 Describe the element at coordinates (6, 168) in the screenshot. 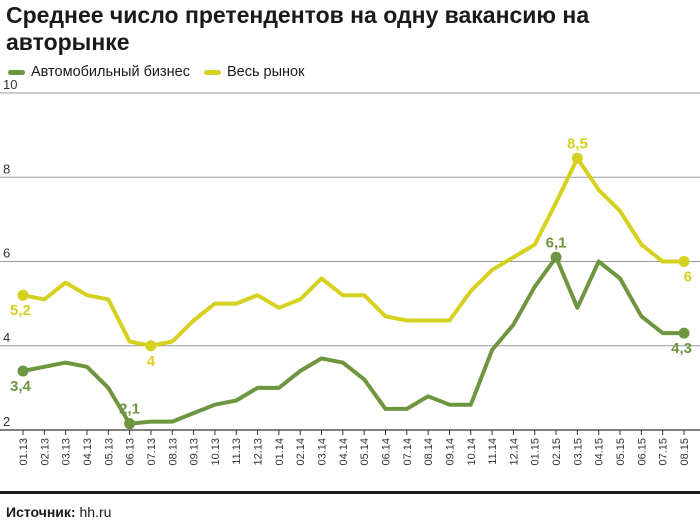

I see `y-tick-label: 8` at that location.